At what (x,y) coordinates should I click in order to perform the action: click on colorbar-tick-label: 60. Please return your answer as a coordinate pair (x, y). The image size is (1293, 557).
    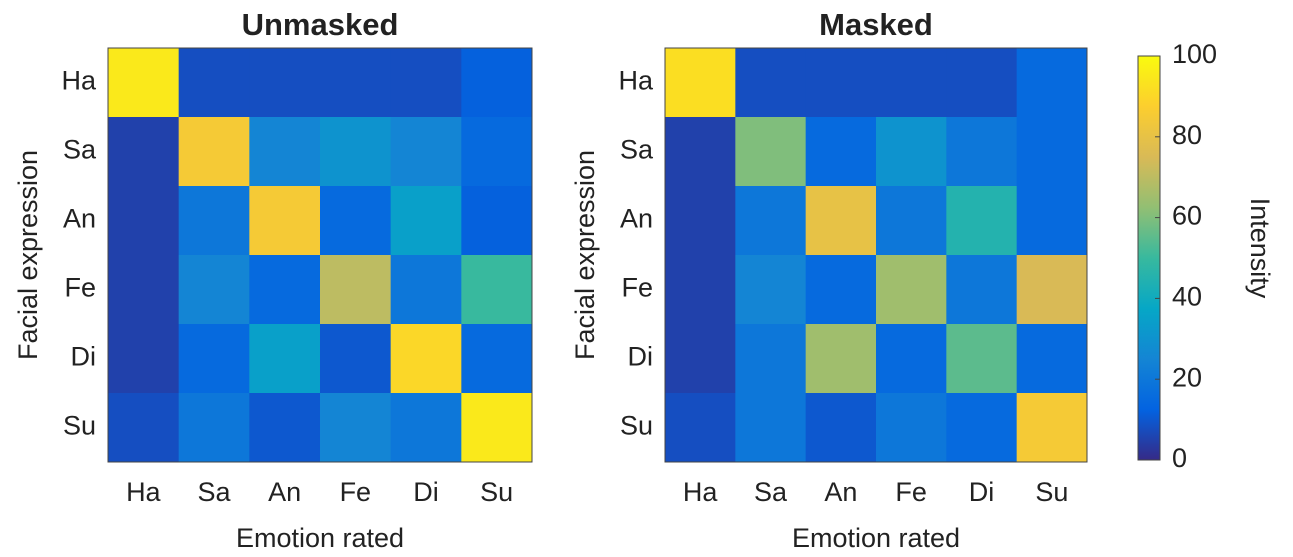
    Looking at the image, I should click on (1187, 216).